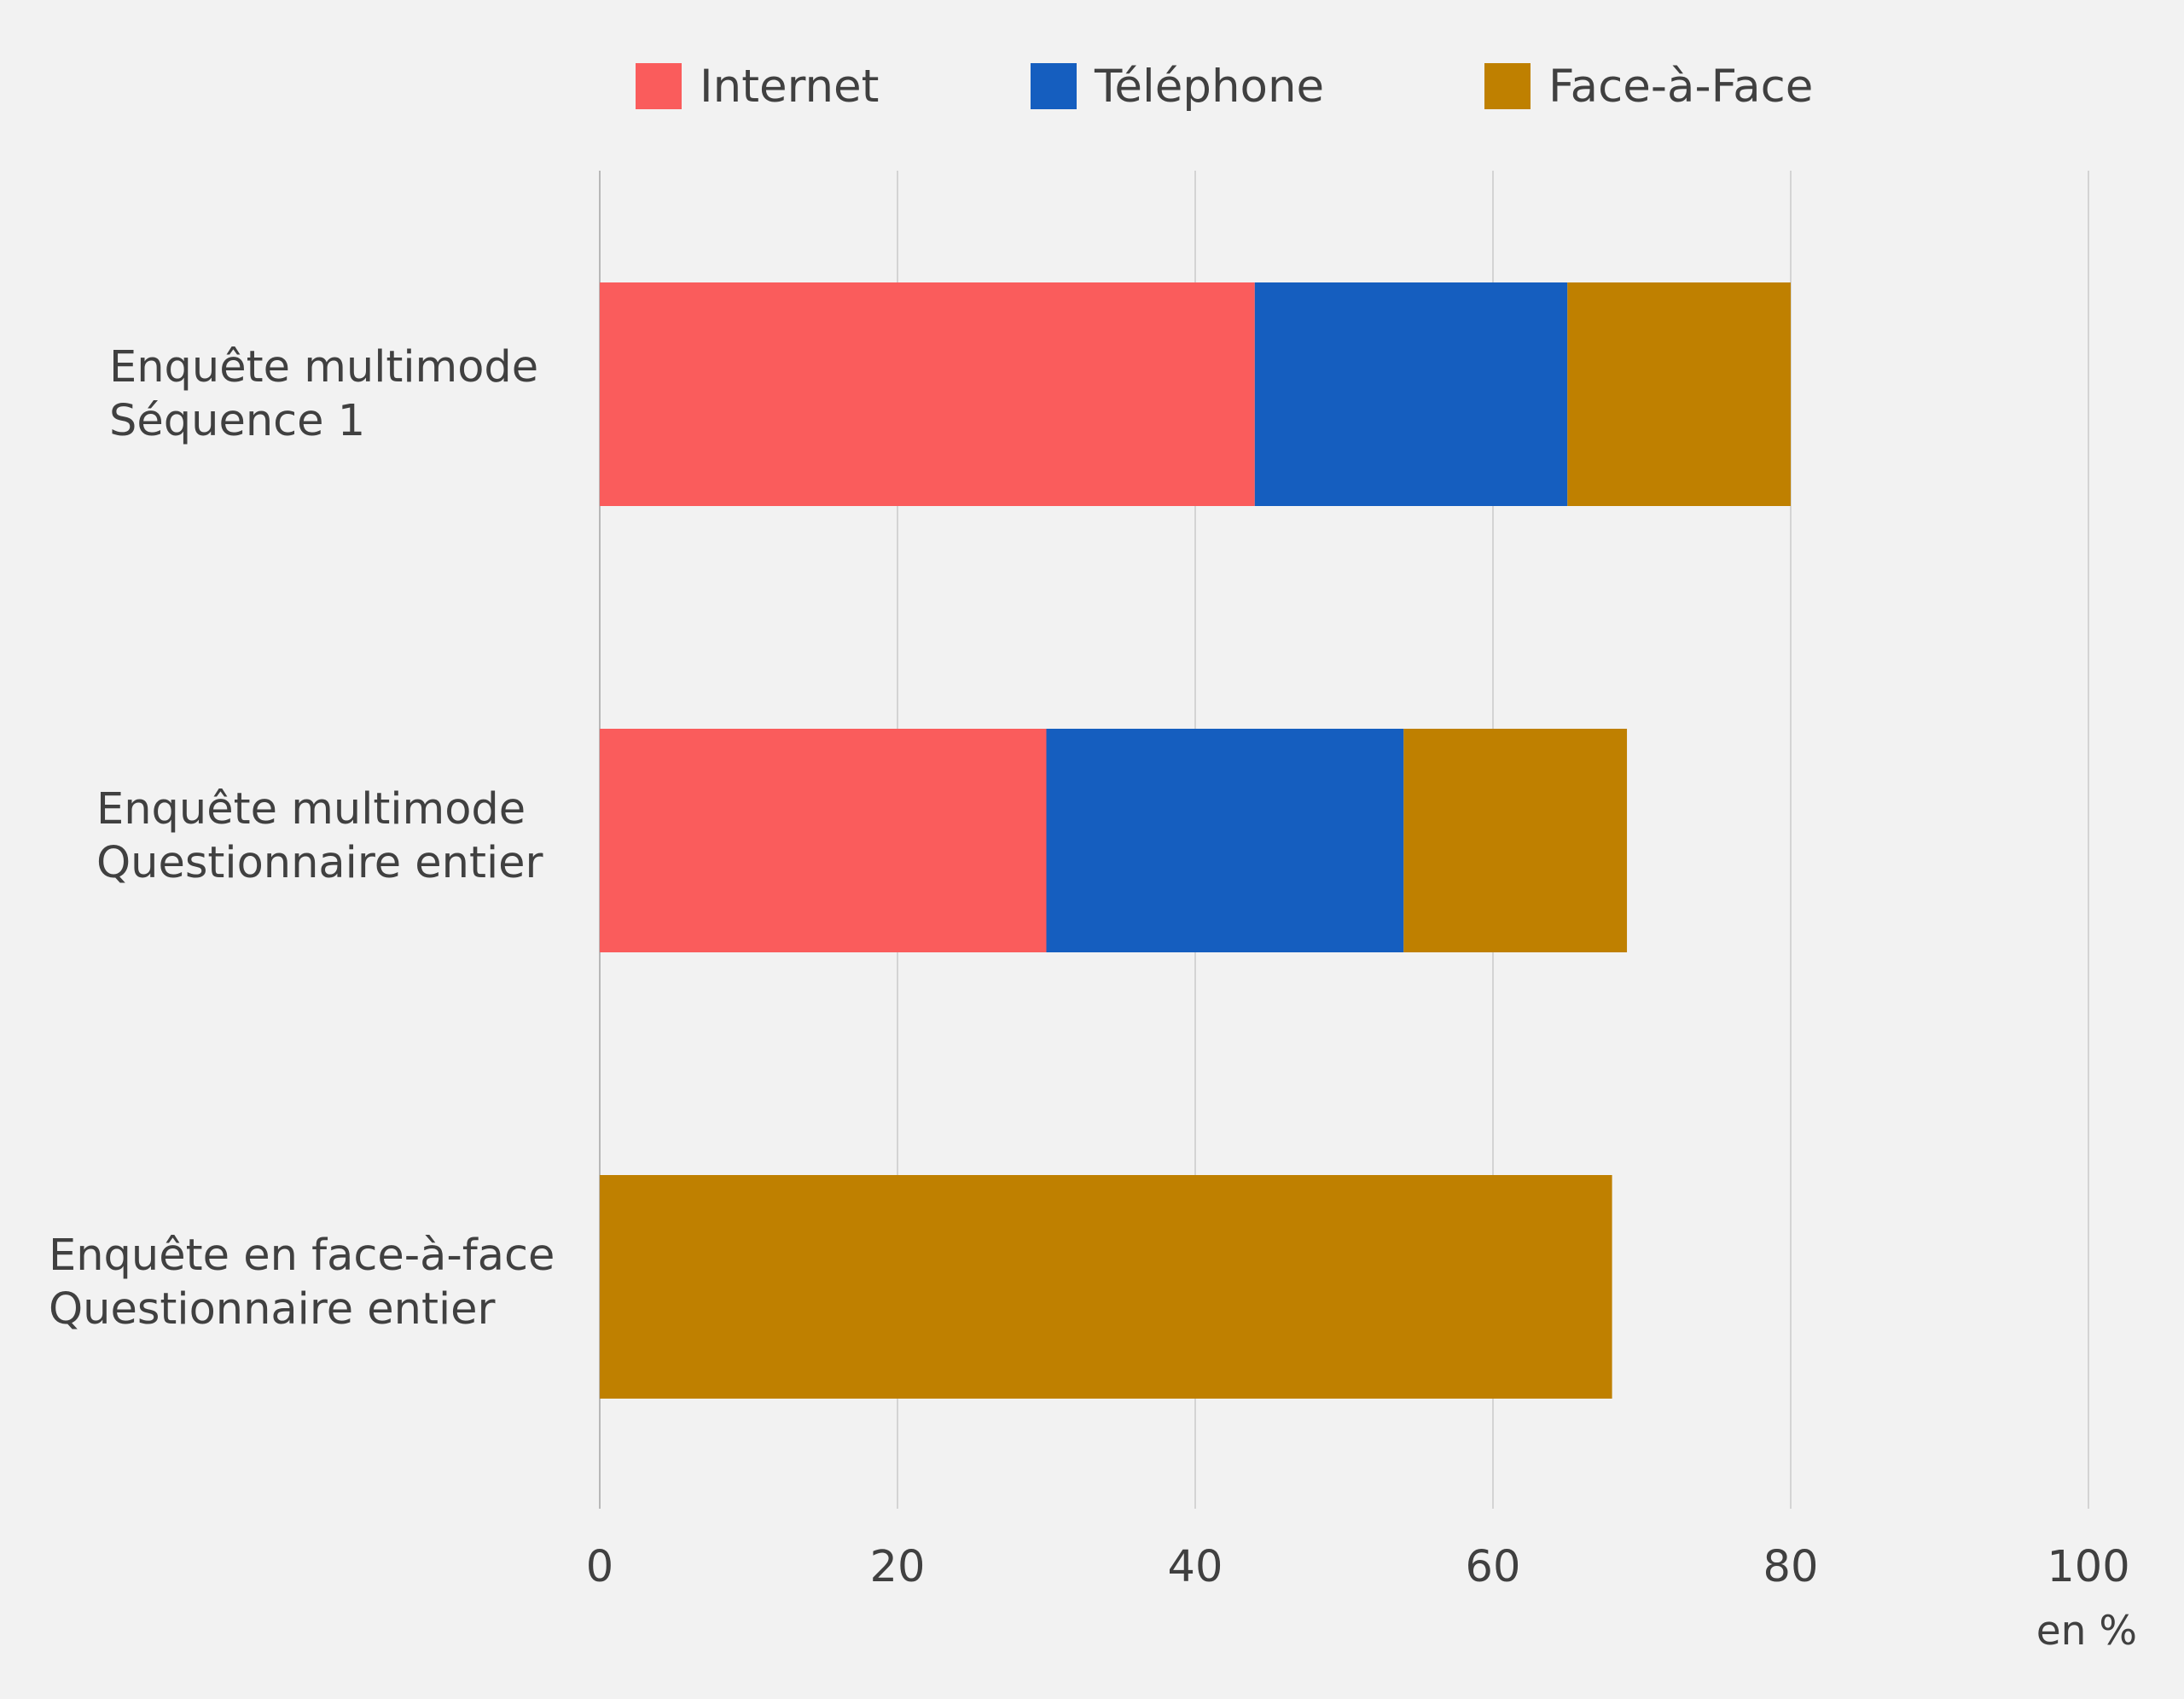  Describe the element at coordinates (1507, 86) in the screenshot. I see `legend-swatch-face-face` at that location.